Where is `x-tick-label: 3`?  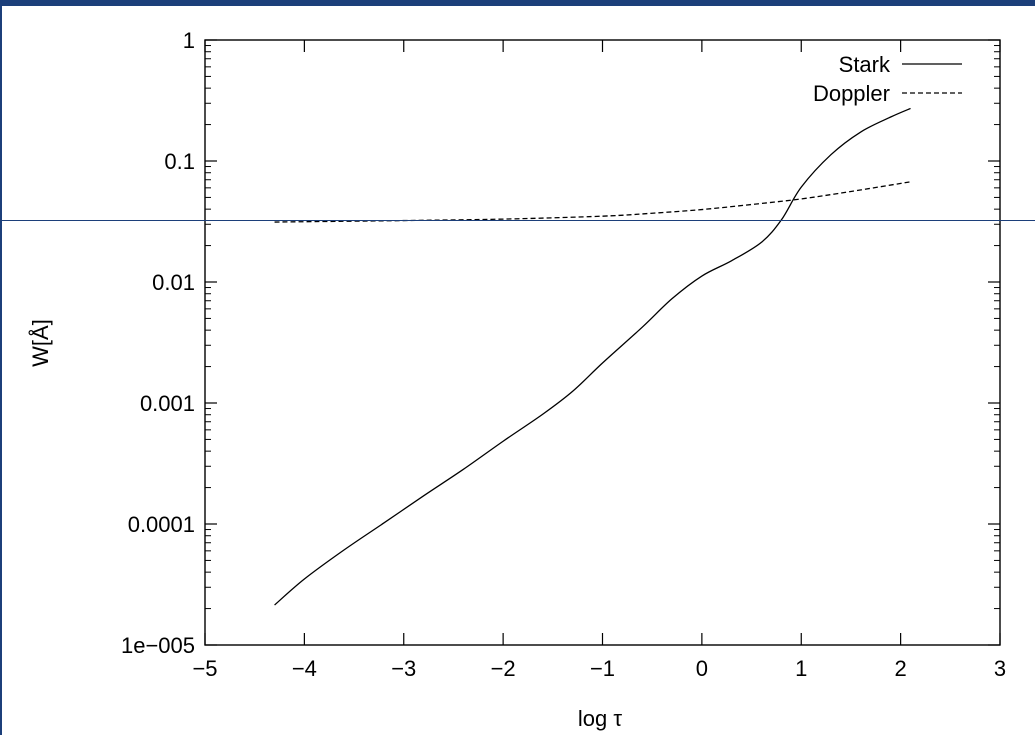 x-tick-label: 3 is located at coordinates (1000, 668).